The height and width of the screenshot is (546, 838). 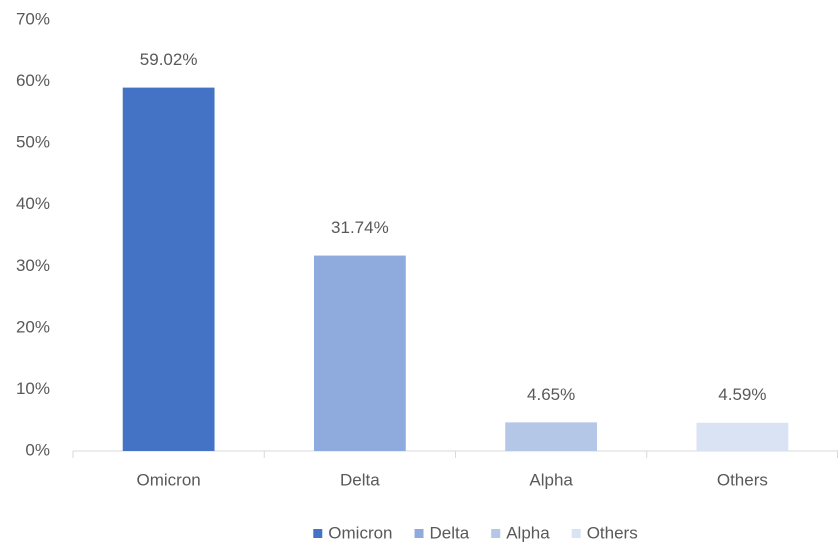 What do you see at coordinates (742, 394) in the screenshot?
I see `value-label: 4.59%` at bounding box center [742, 394].